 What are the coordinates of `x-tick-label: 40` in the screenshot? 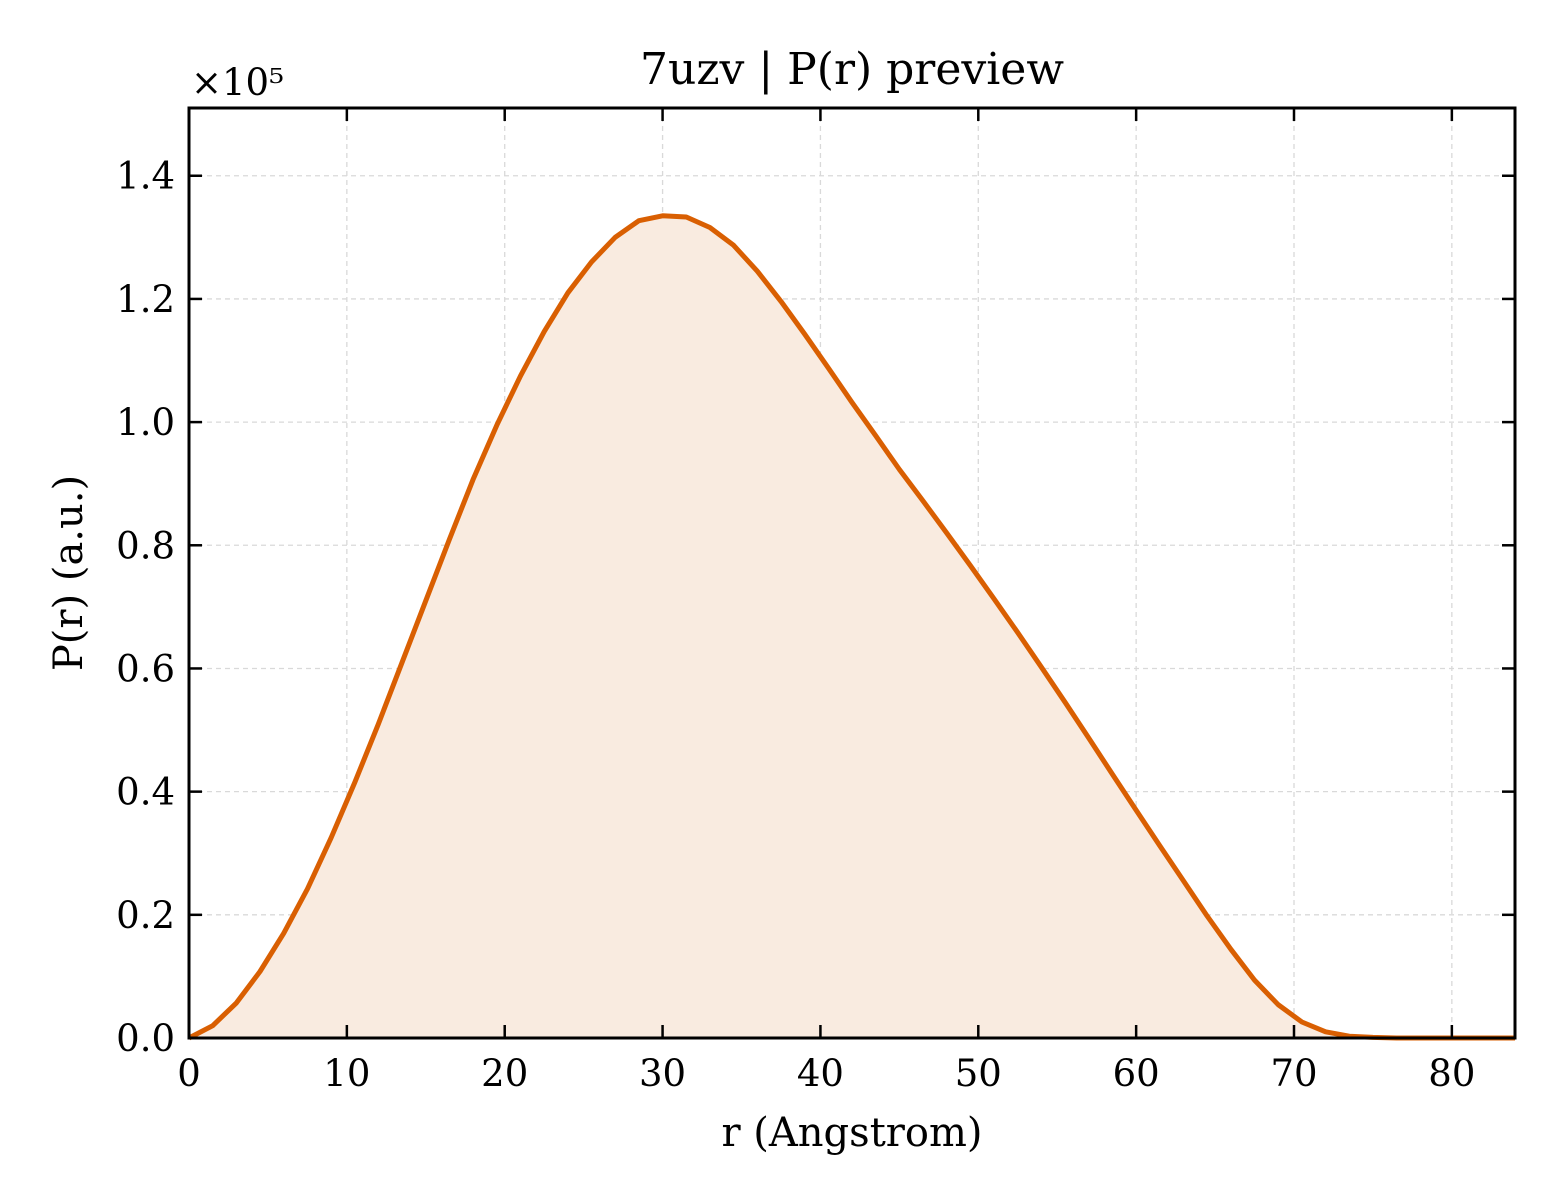 It's located at (820, 1073).